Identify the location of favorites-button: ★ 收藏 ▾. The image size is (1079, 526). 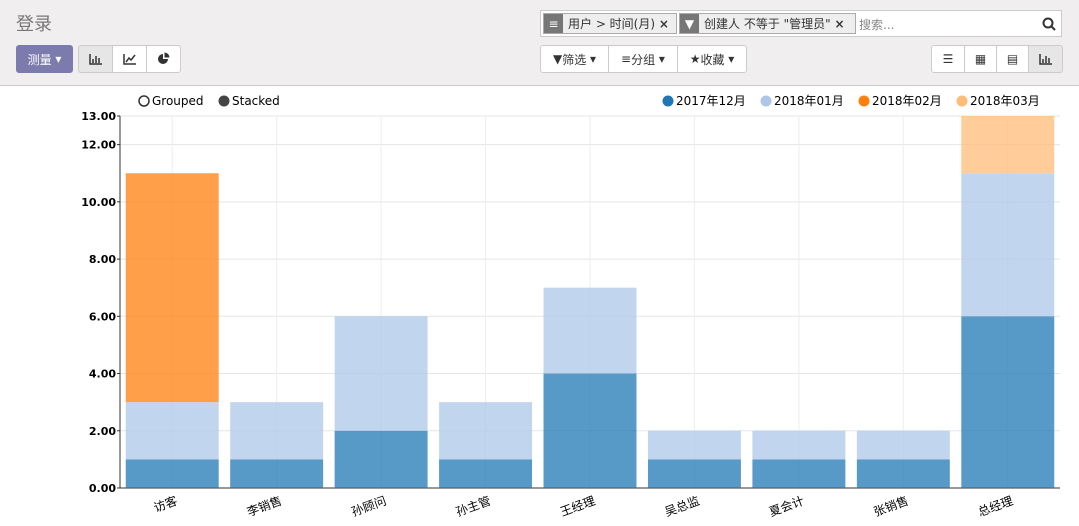
(712, 59).